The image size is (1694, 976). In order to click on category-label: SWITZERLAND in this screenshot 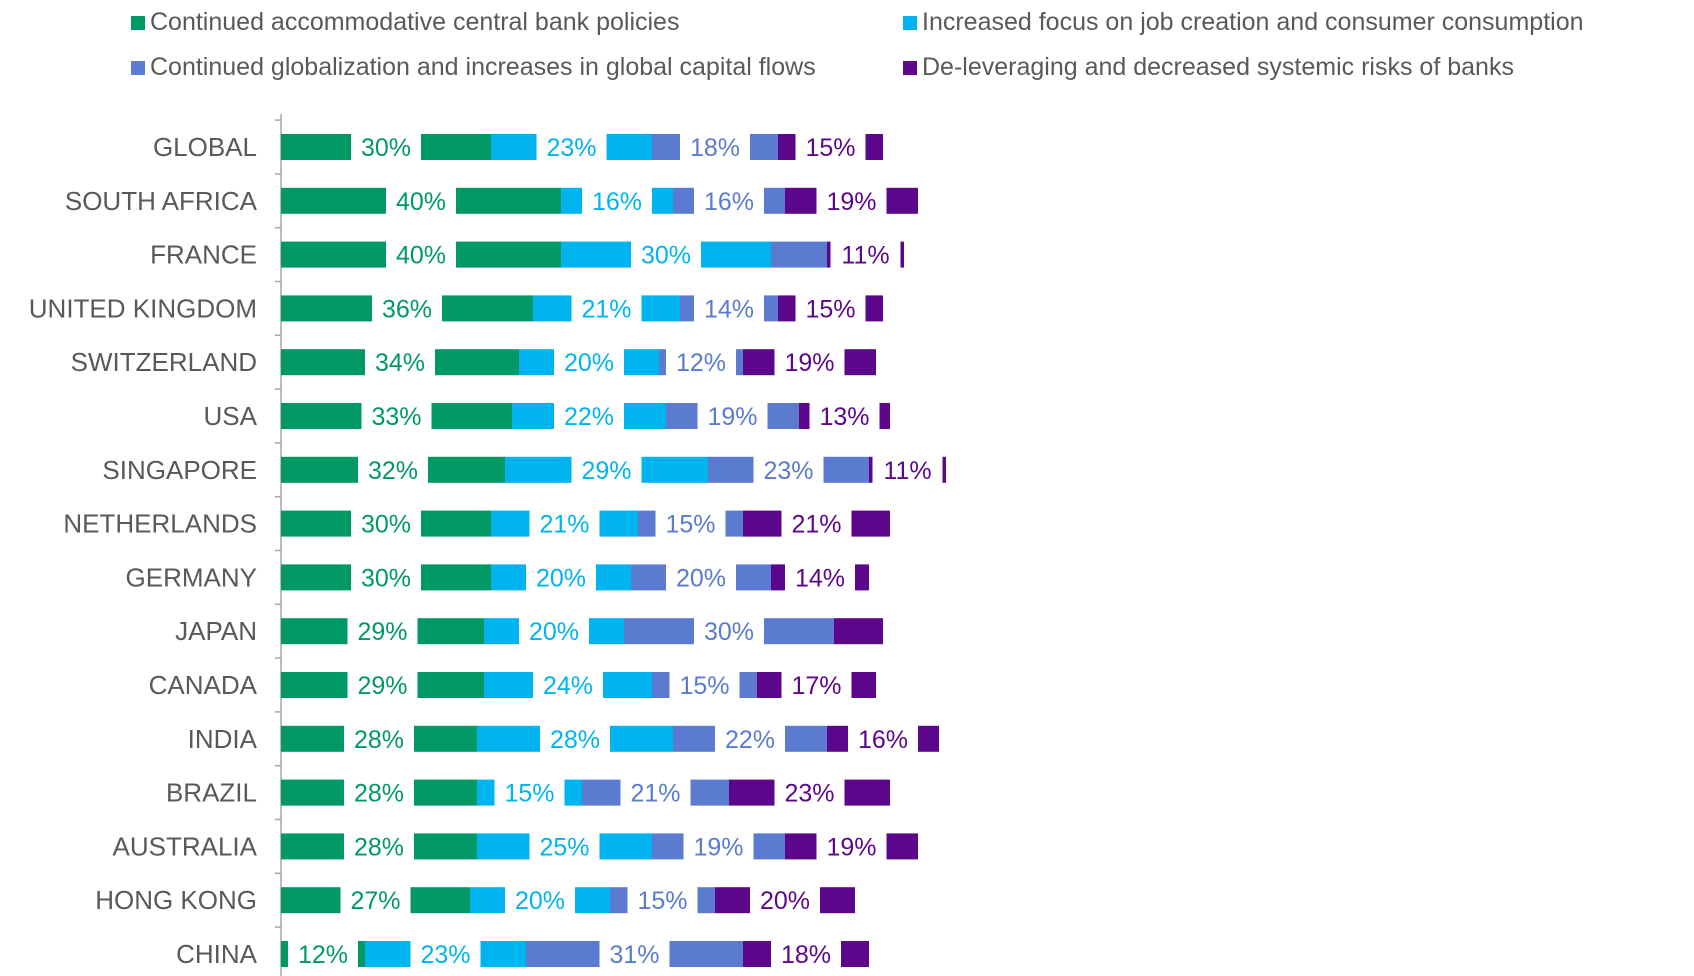, I will do `click(164, 362)`.